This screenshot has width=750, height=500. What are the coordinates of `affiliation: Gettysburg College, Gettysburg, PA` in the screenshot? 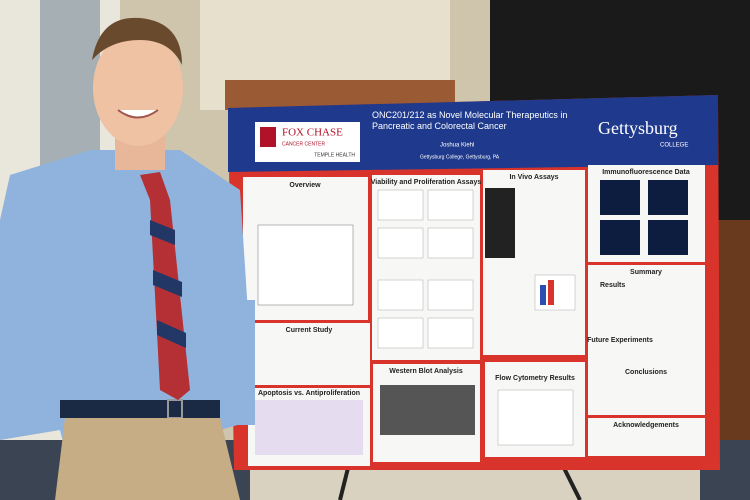 It's located at (460, 157).